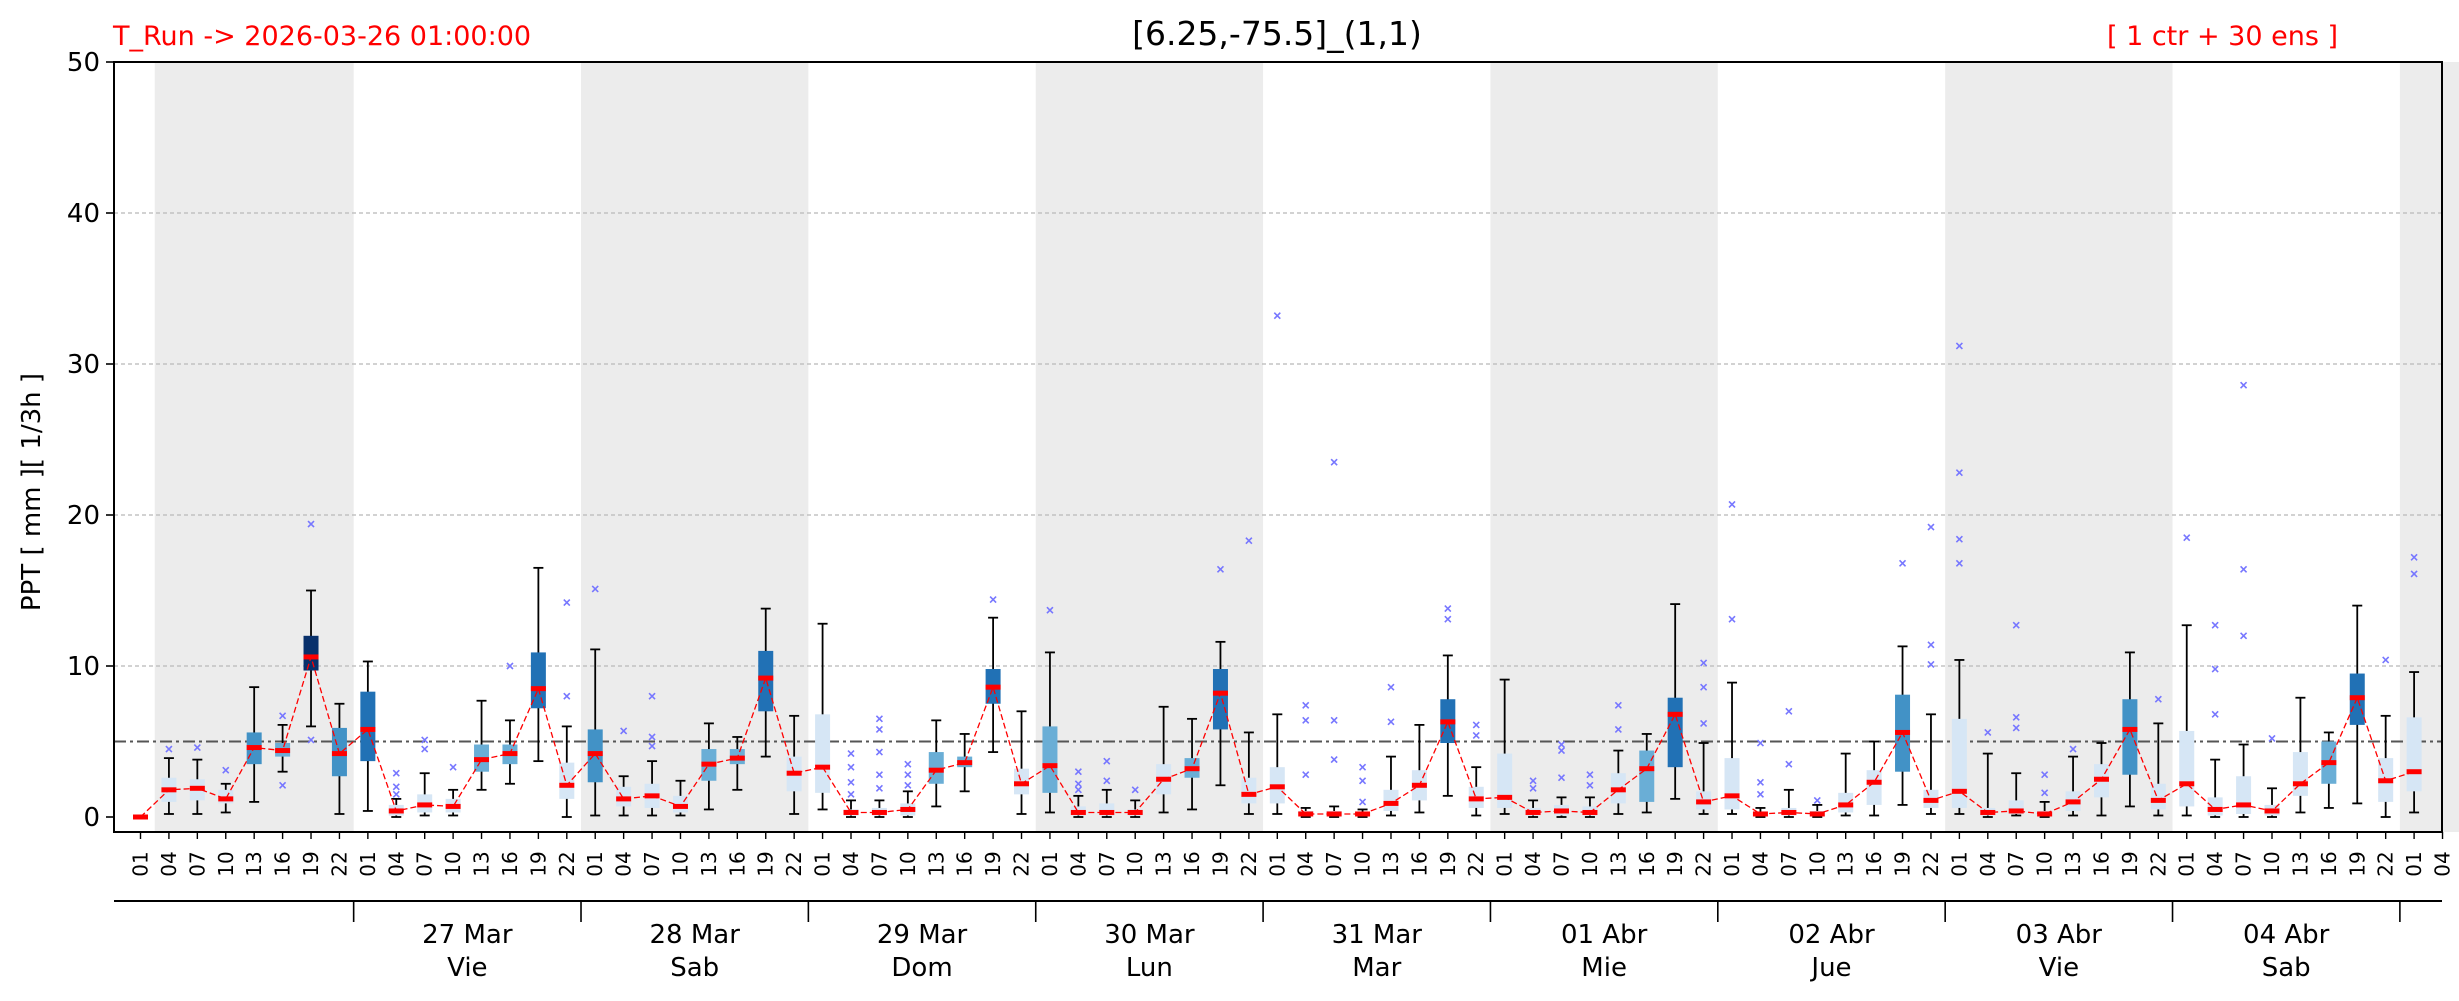 The height and width of the screenshot is (1001, 2459). I want to click on day-weekday-label: Sab, so click(2286, 968).